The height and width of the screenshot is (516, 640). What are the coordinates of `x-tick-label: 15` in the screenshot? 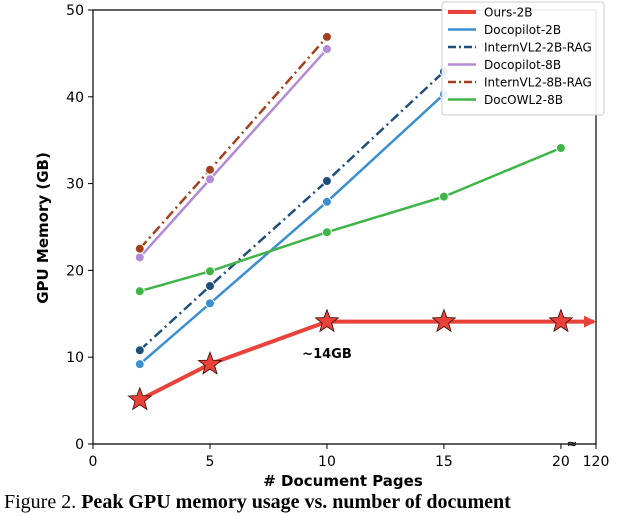 It's located at (444, 462).